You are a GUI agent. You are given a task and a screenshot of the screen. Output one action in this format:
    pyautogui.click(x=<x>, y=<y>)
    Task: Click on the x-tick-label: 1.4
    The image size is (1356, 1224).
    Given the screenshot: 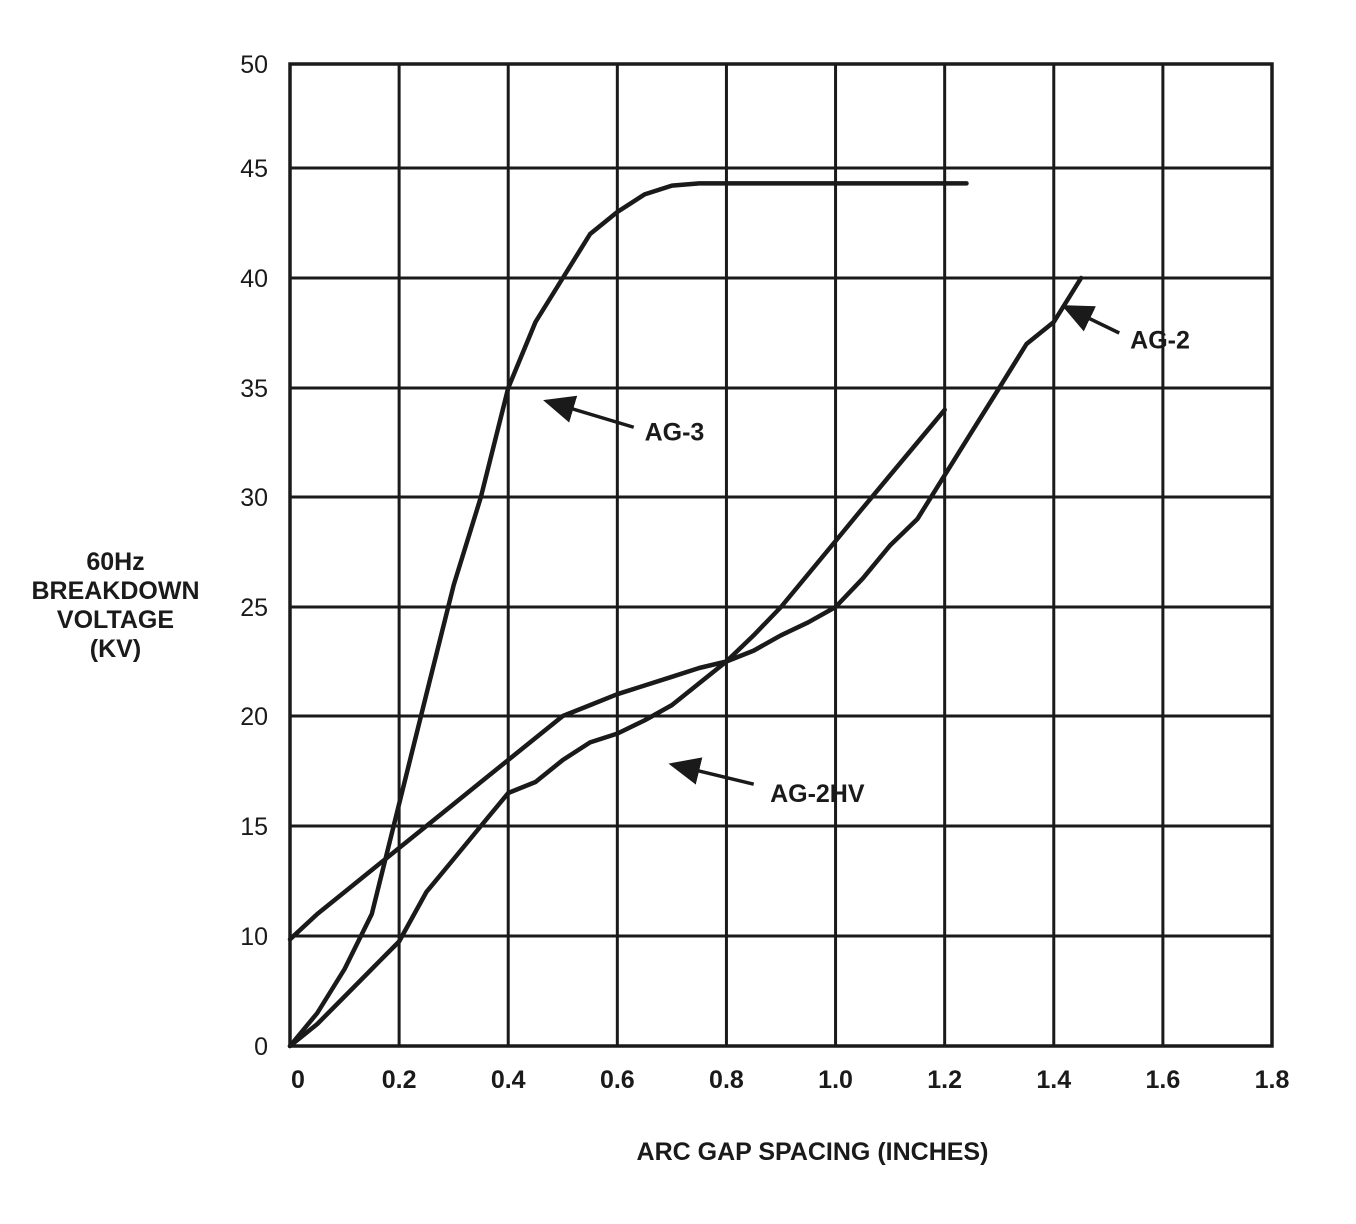 What is the action you would take?
    pyautogui.click(x=1053, y=1080)
    